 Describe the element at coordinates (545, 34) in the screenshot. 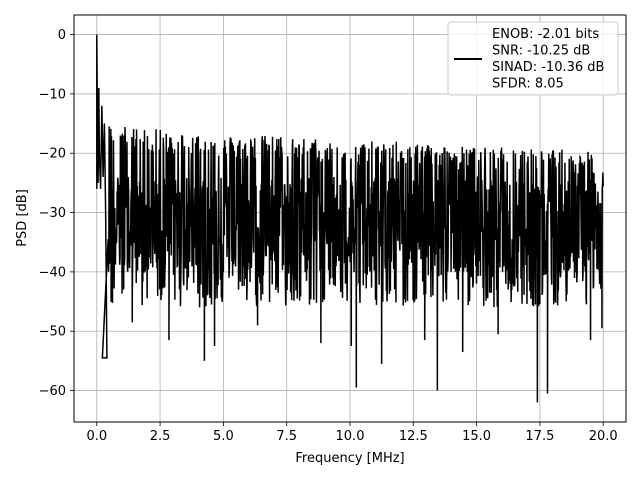

I see `legend-line-text: ENOB: -2.01 bits` at that location.